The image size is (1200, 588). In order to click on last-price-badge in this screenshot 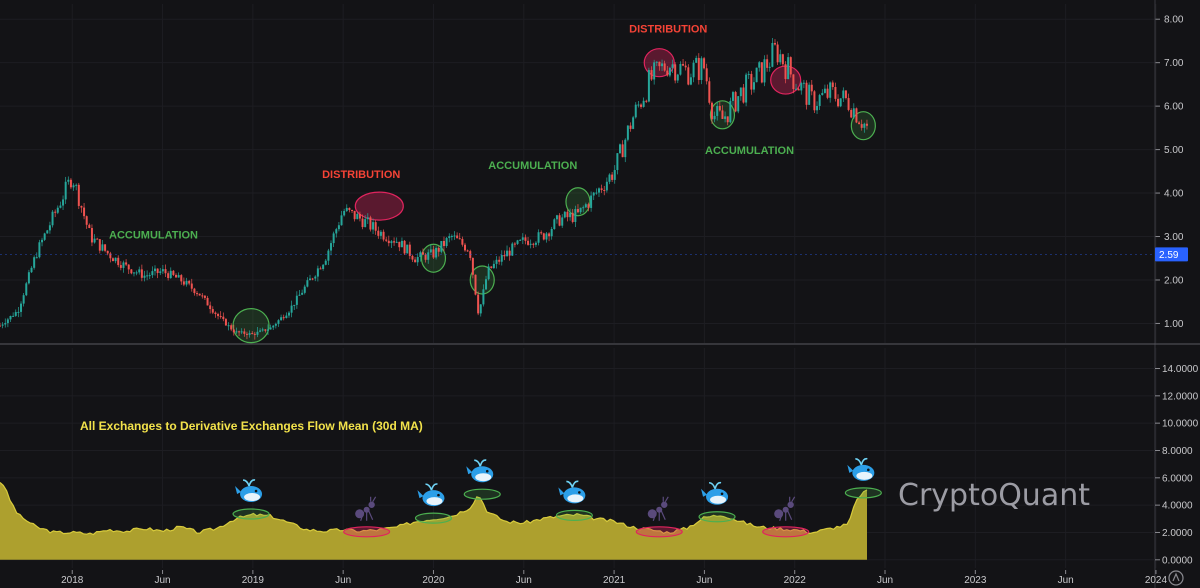, I will do `click(1171, 254)`.